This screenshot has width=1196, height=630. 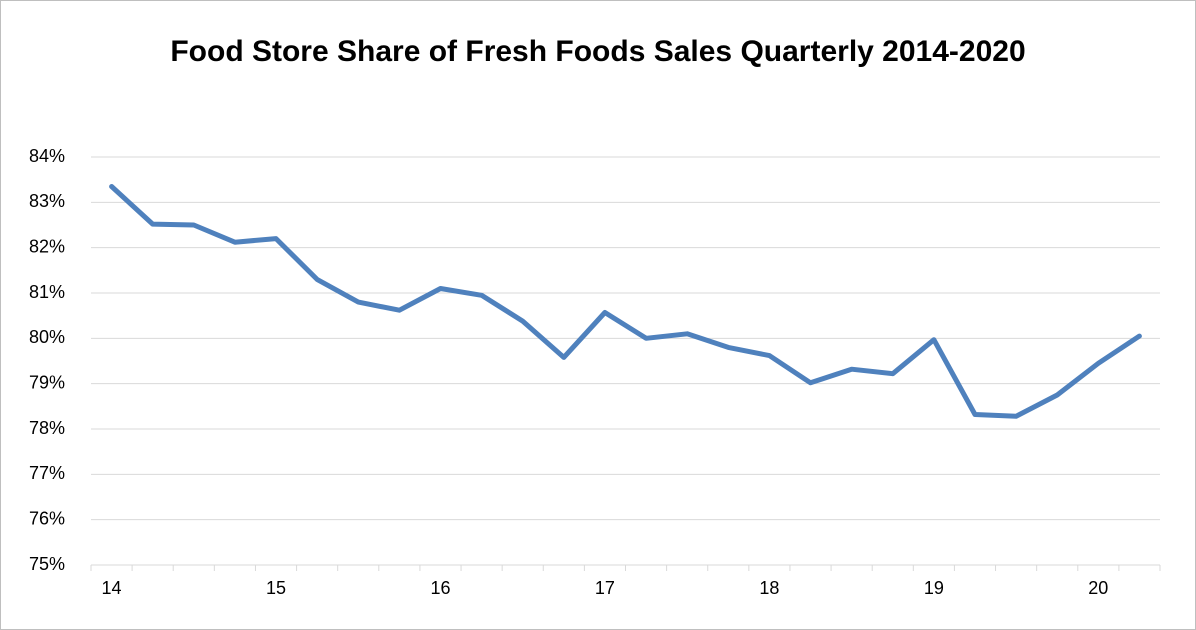 I want to click on y-tick-label: 77%, so click(x=47, y=473).